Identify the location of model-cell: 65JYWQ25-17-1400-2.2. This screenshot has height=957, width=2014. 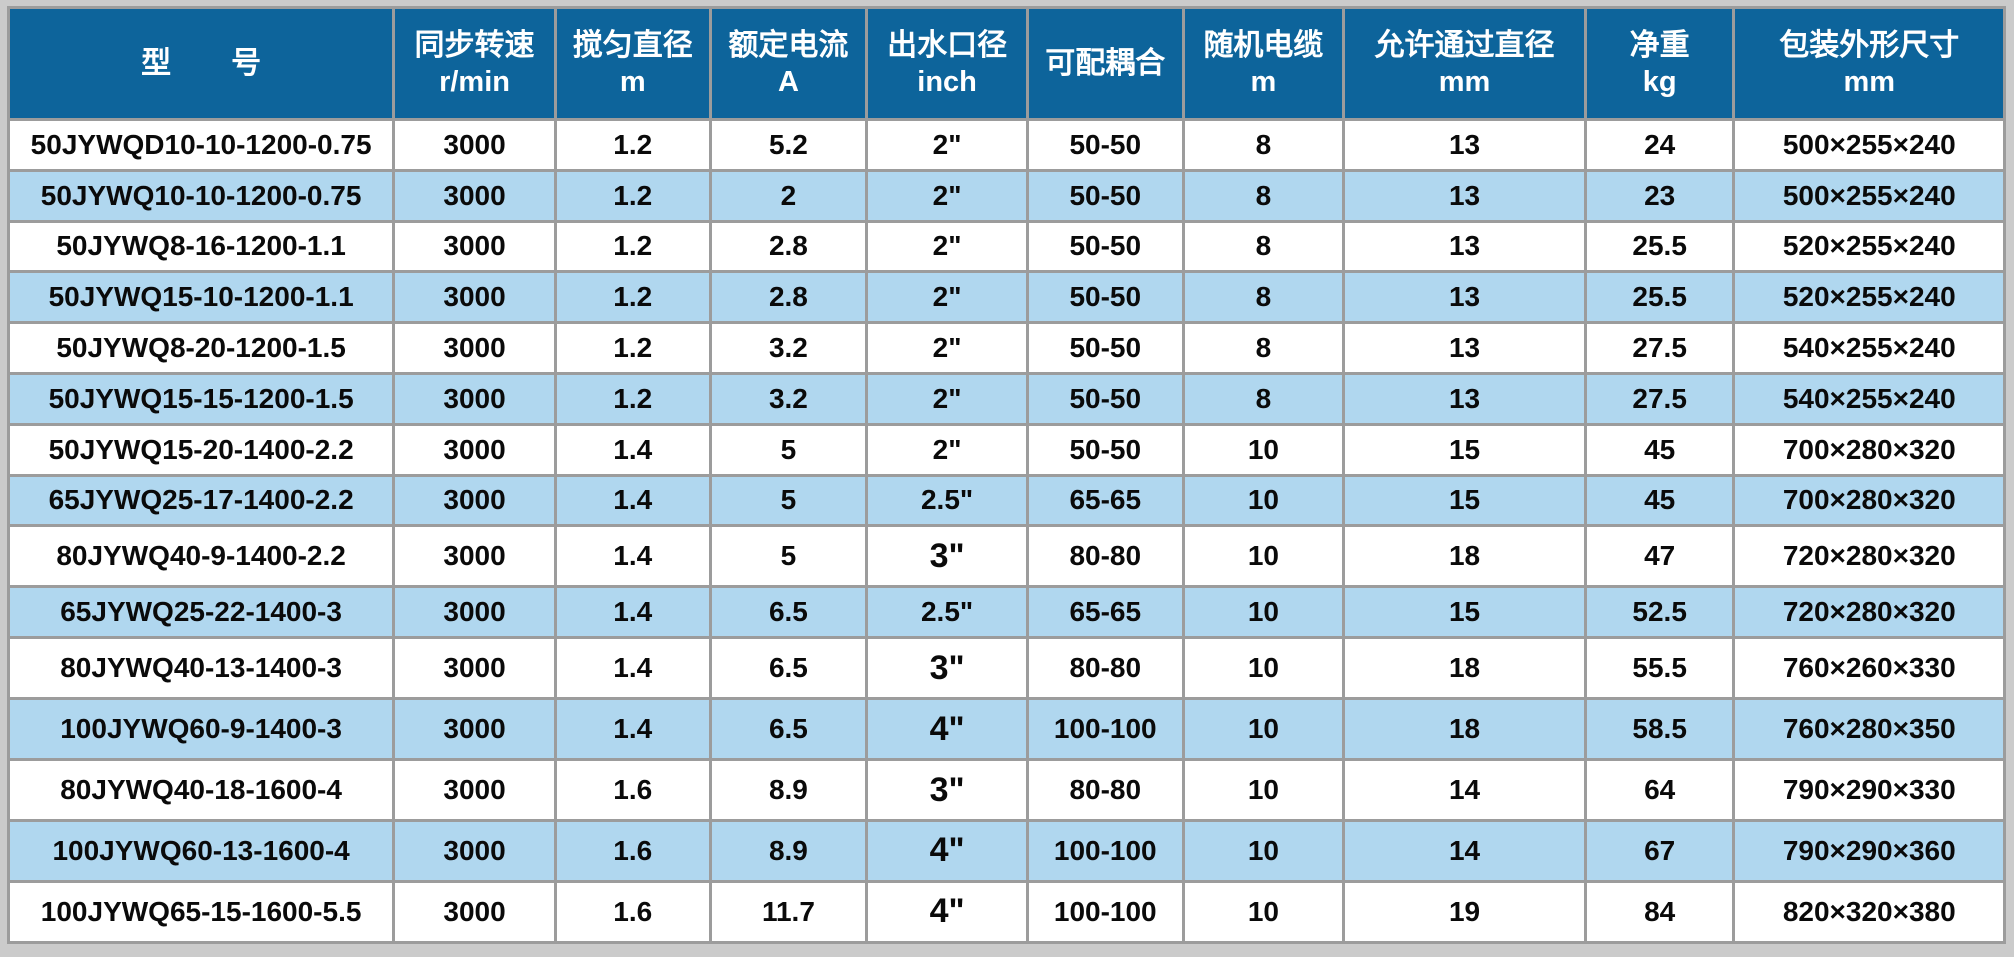
(201, 500).